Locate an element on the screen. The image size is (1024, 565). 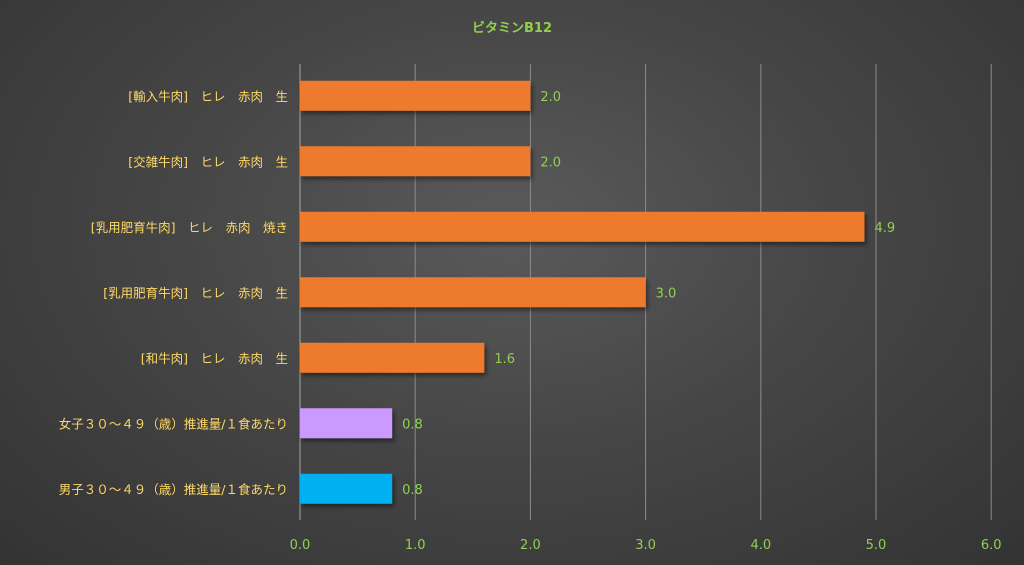
x-tick-label: 5.0 is located at coordinates (876, 545).